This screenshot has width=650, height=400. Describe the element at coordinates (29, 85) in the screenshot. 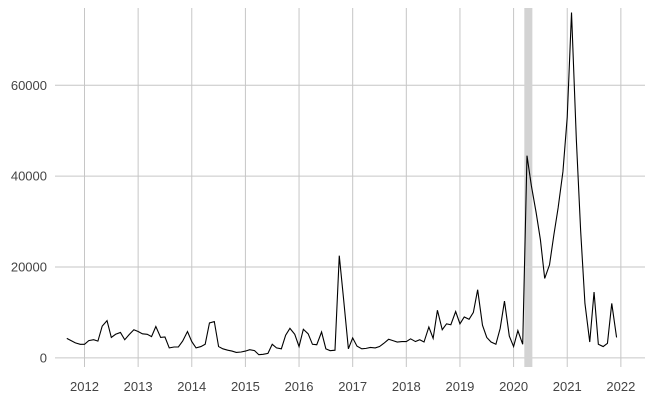

I see `y-tick-label: 60000` at that location.